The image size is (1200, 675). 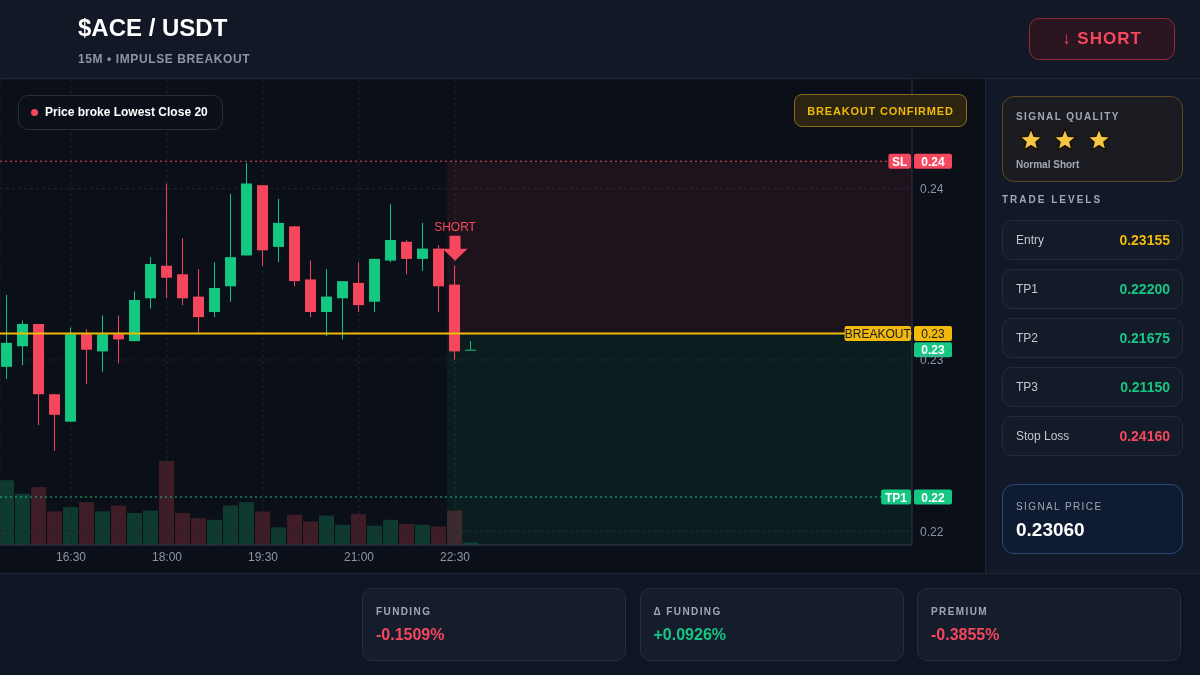 I want to click on badge: BREAKOUT CONFIRMED, so click(x=880, y=110).